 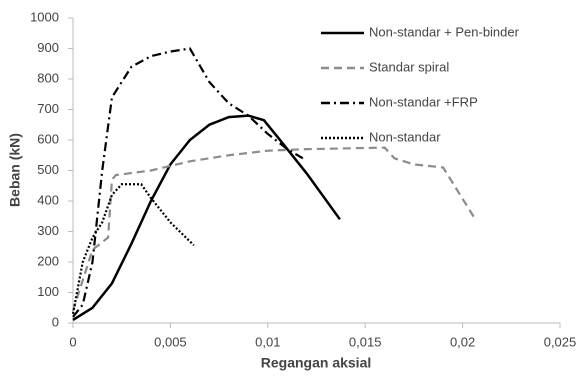 What do you see at coordinates (48, 108) in the screenshot?
I see `y-tick-label: 700` at bounding box center [48, 108].